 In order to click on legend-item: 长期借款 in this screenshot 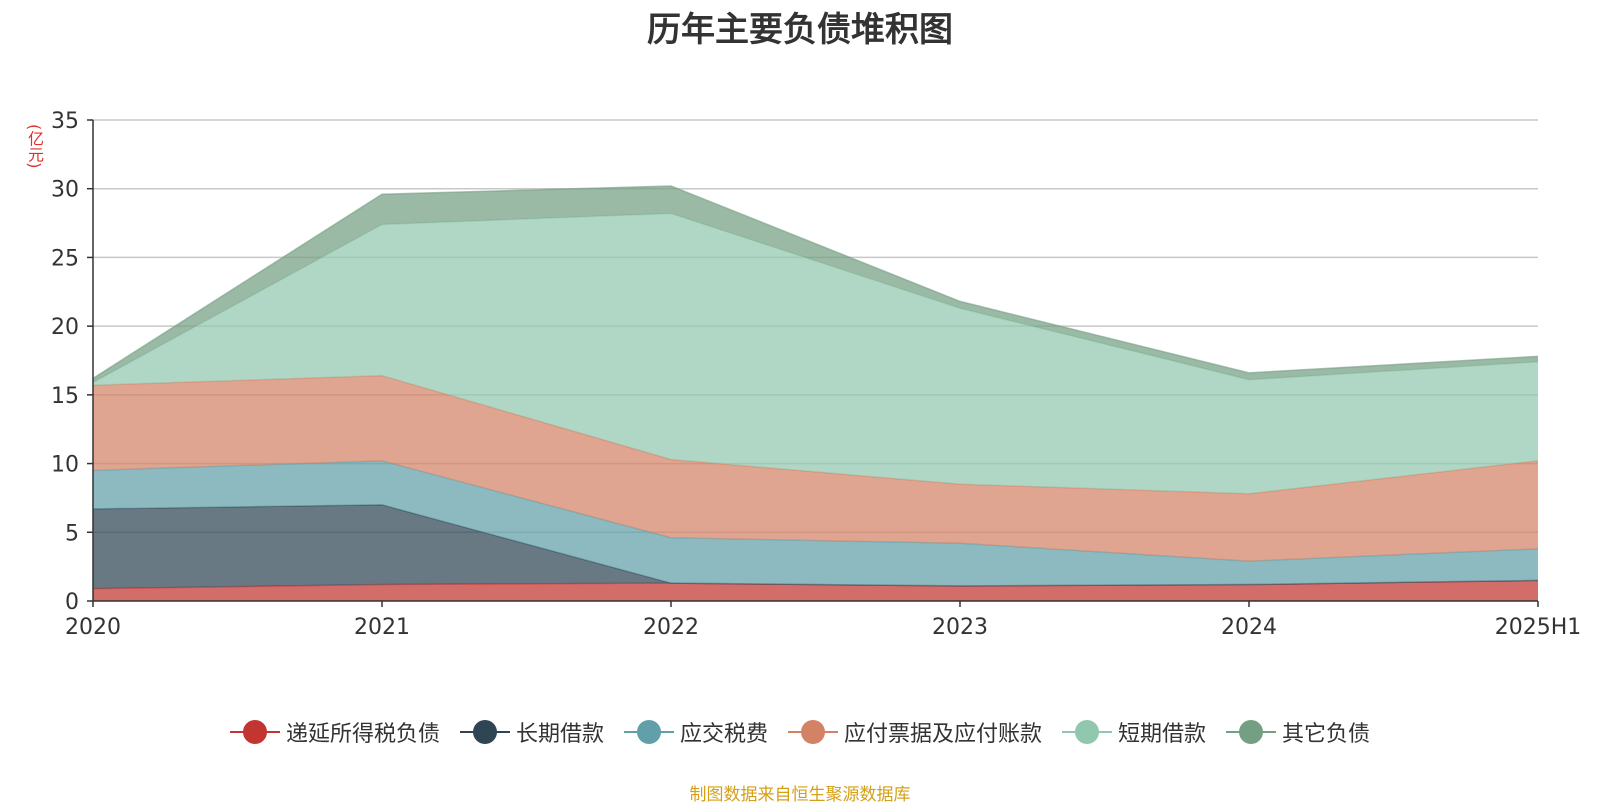, I will do `click(531, 732)`.